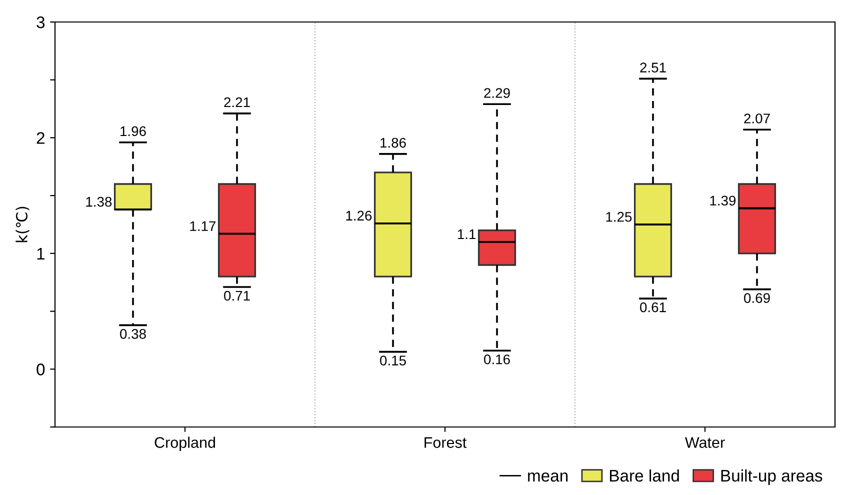  What do you see at coordinates (393, 361) in the screenshot?
I see `text: 0.15` at bounding box center [393, 361].